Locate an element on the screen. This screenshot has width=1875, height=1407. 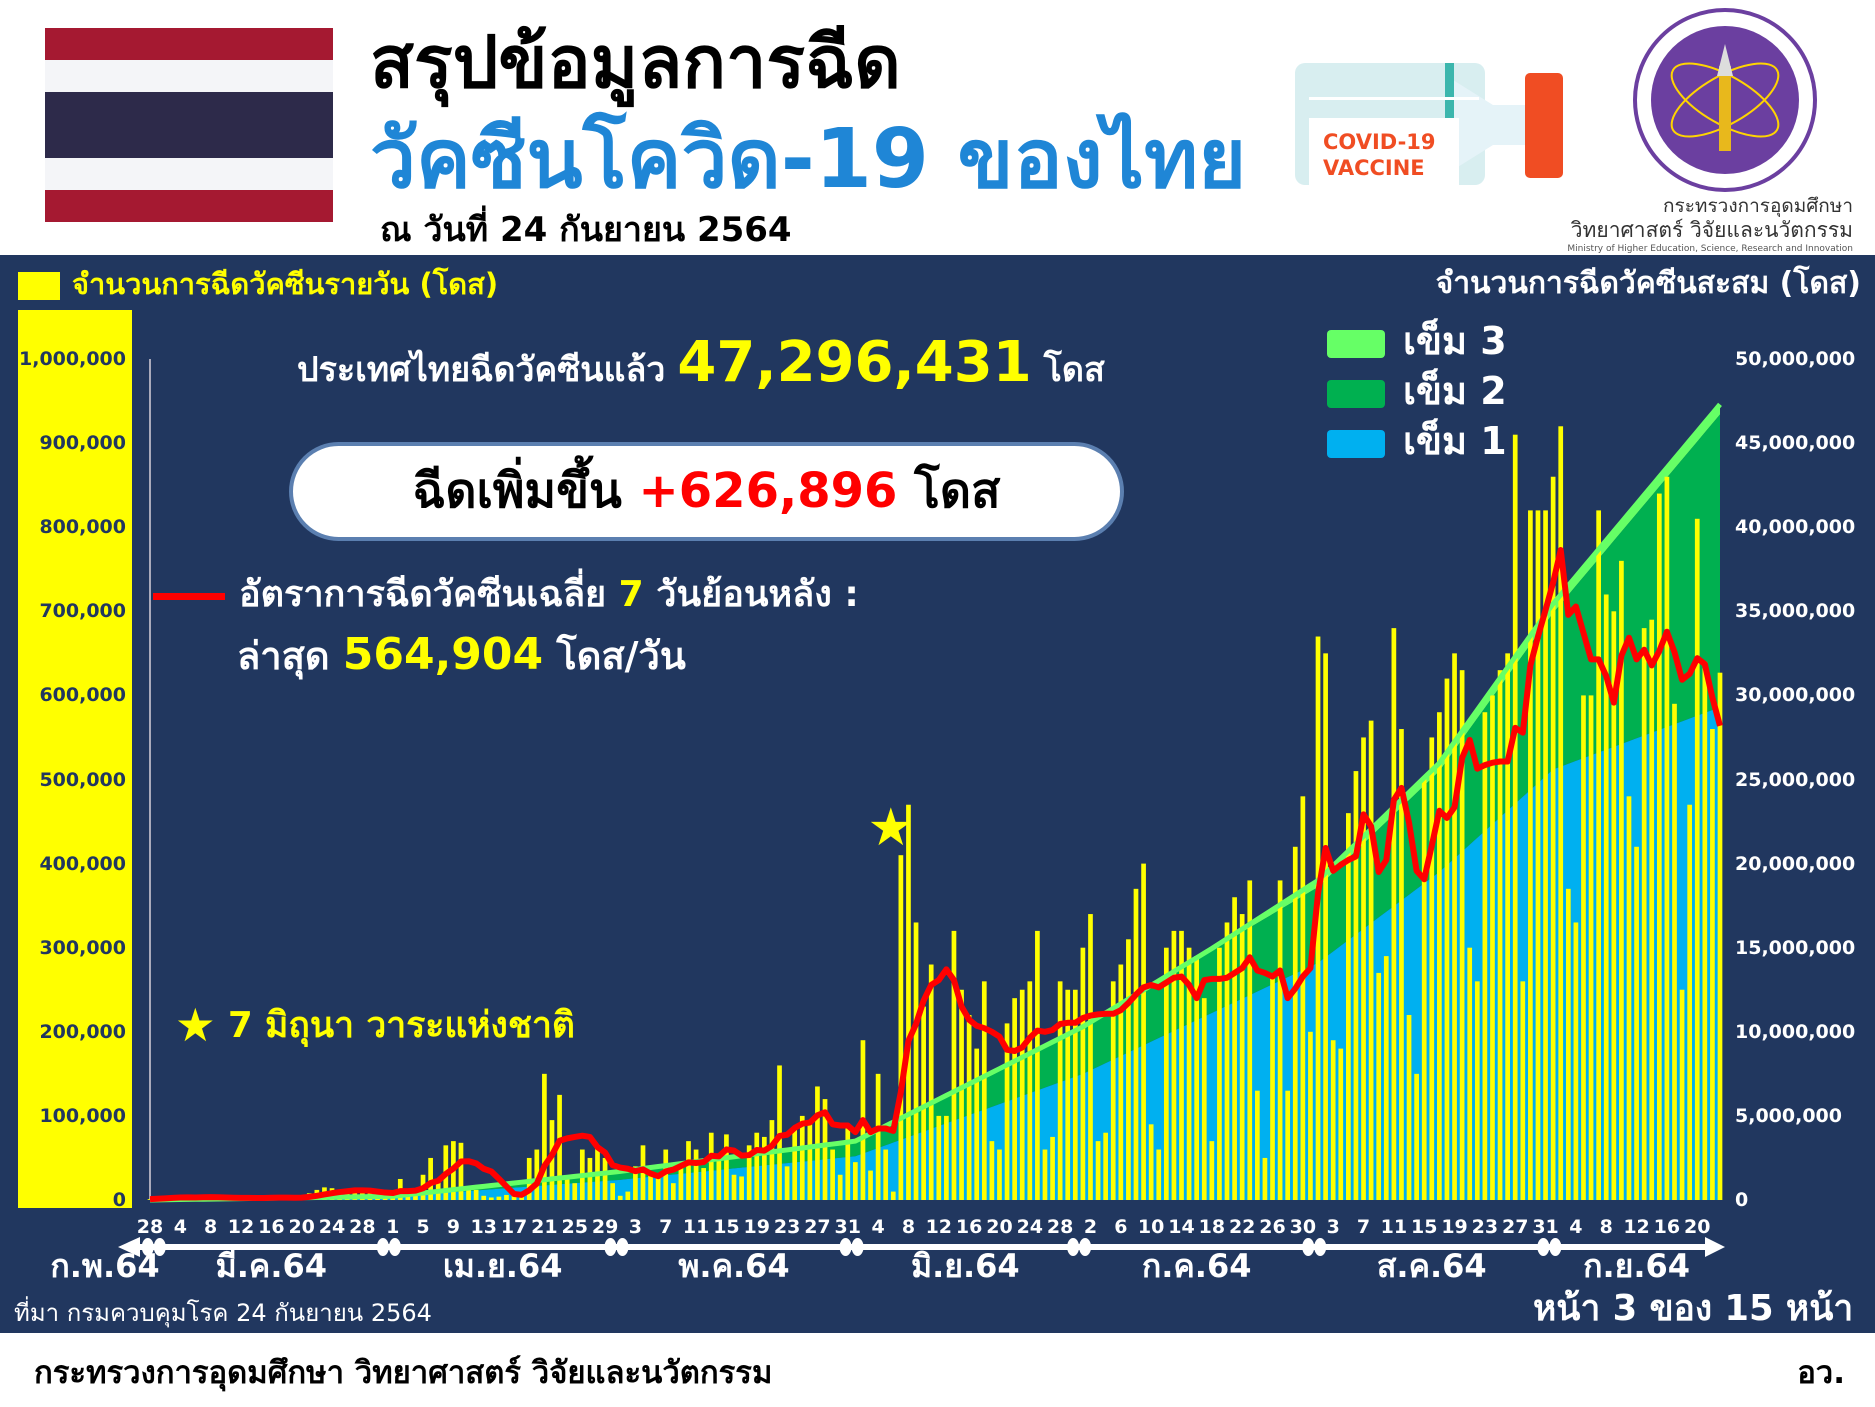
x-tick-label: 4 is located at coordinates (1575, 1227).